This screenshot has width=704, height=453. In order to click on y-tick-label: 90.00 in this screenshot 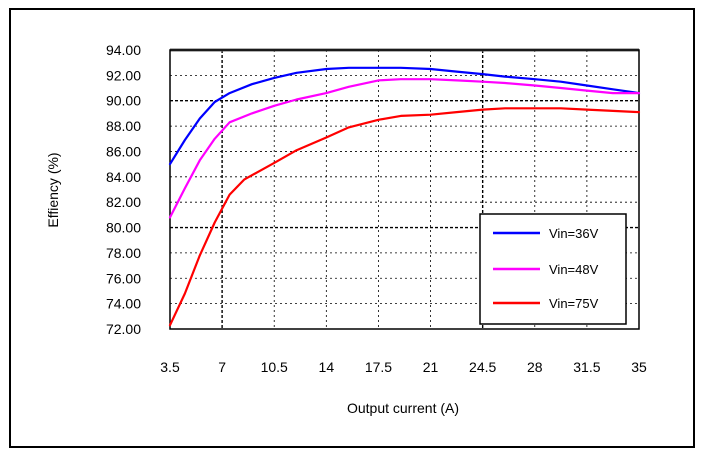, I will do `click(123, 101)`.